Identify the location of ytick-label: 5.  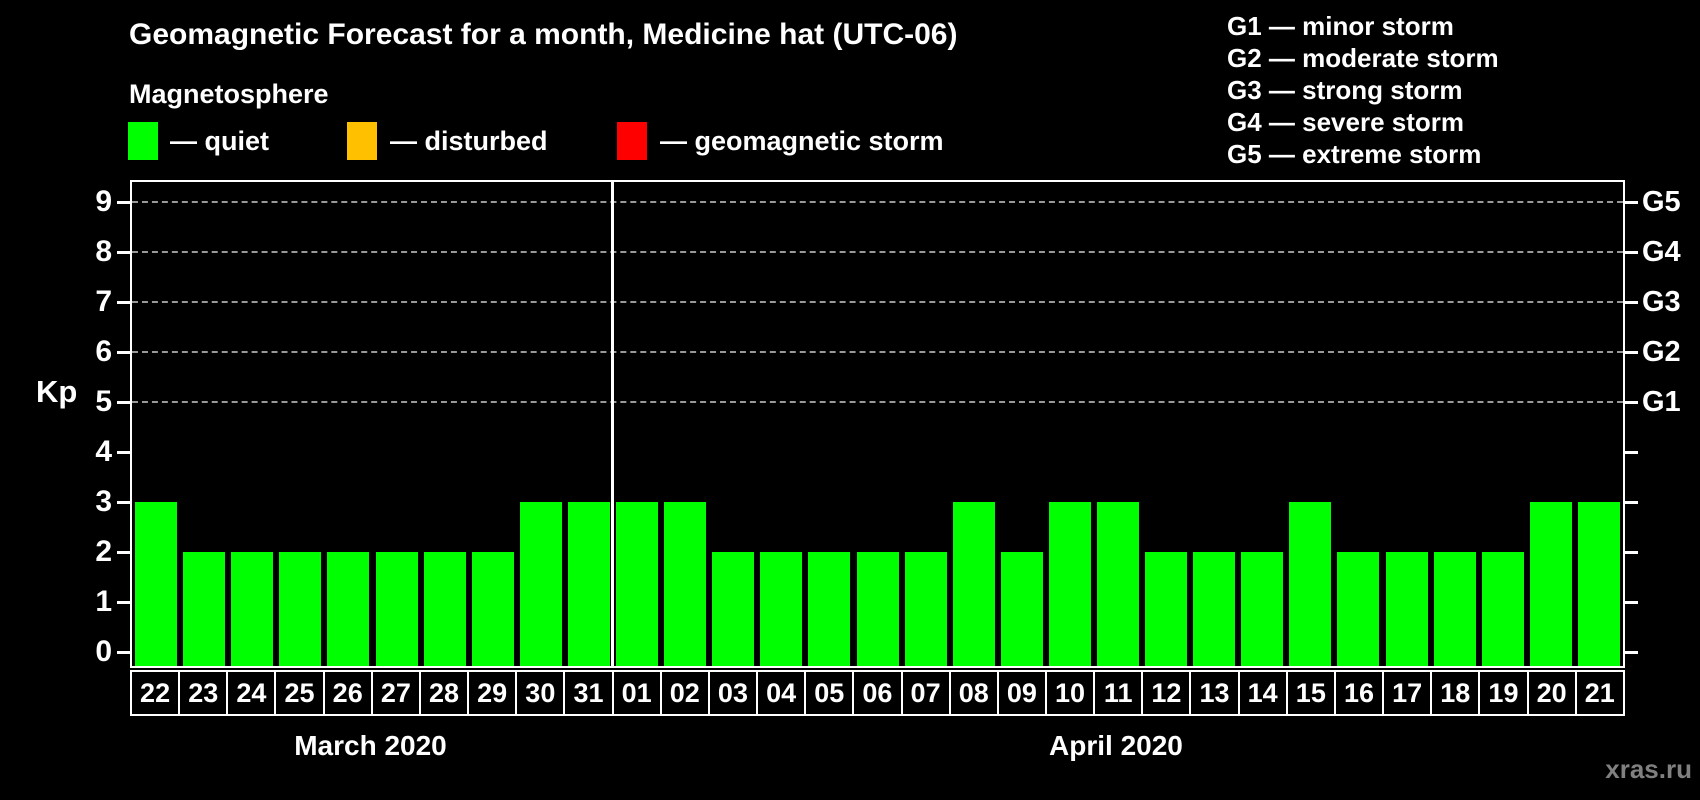
(103, 401).